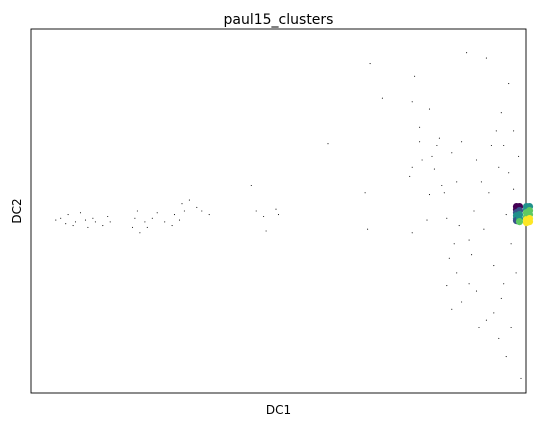 The height and width of the screenshot is (429, 556). What do you see at coordinates (523, 215) in the screenshot?
I see `dense-cluster` at bounding box center [523, 215].